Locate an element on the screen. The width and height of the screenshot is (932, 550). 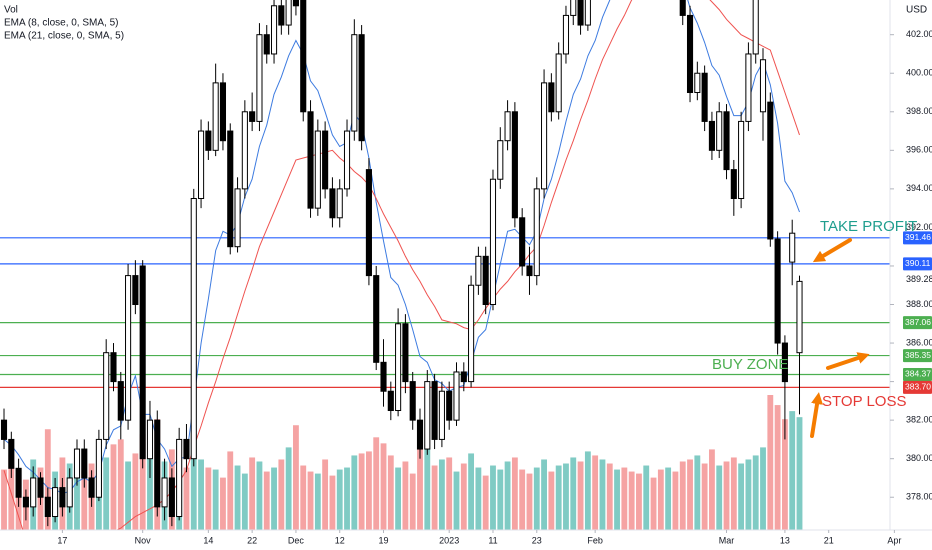
level-label: 390.11 is located at coordinates (918, 263).